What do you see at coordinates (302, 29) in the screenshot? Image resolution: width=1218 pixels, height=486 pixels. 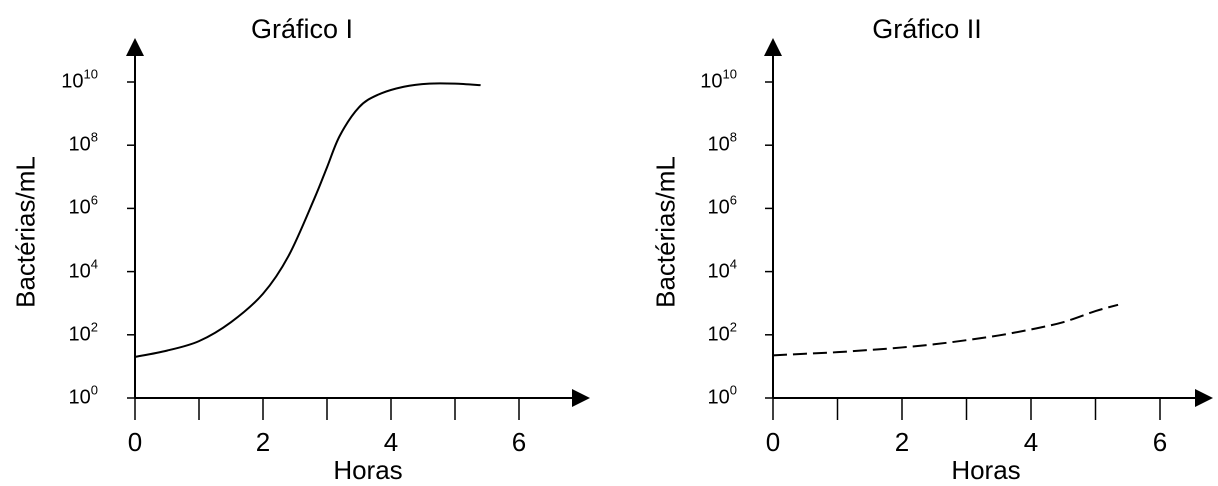 I see `chart-title: Gráfico I` at bounding box center [302, 29].